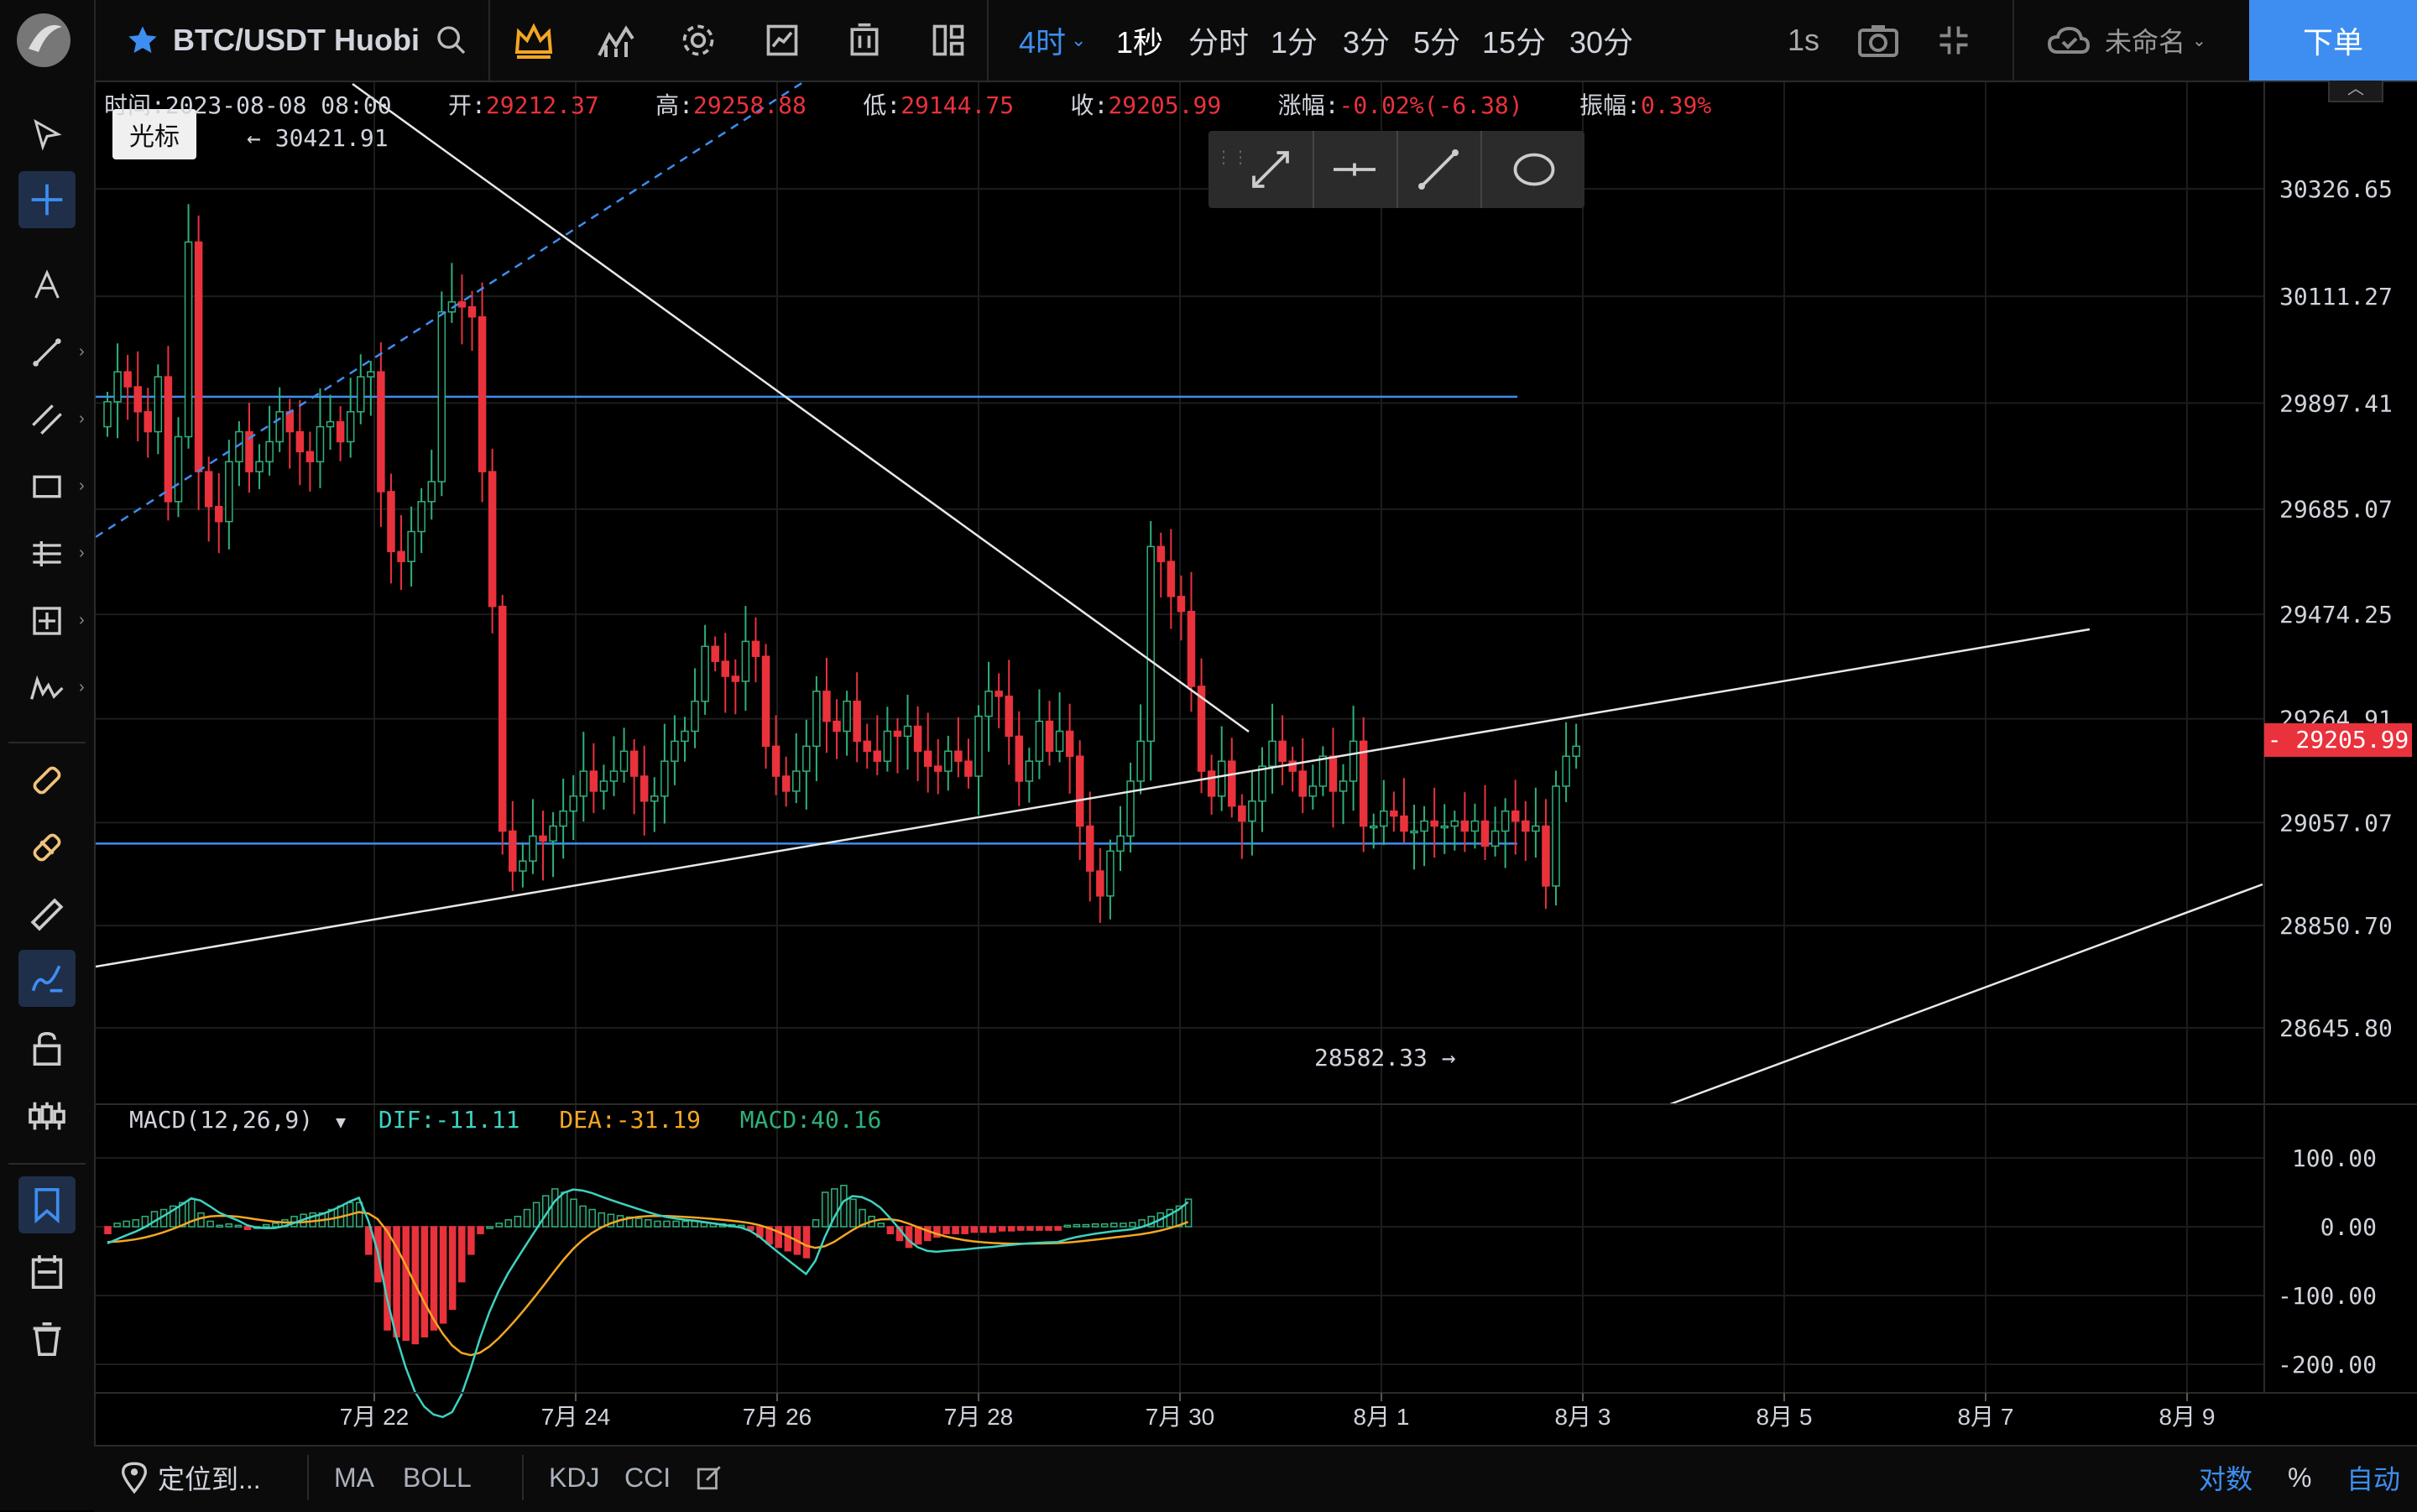  I want to click on search-icon, so click(451, 41).